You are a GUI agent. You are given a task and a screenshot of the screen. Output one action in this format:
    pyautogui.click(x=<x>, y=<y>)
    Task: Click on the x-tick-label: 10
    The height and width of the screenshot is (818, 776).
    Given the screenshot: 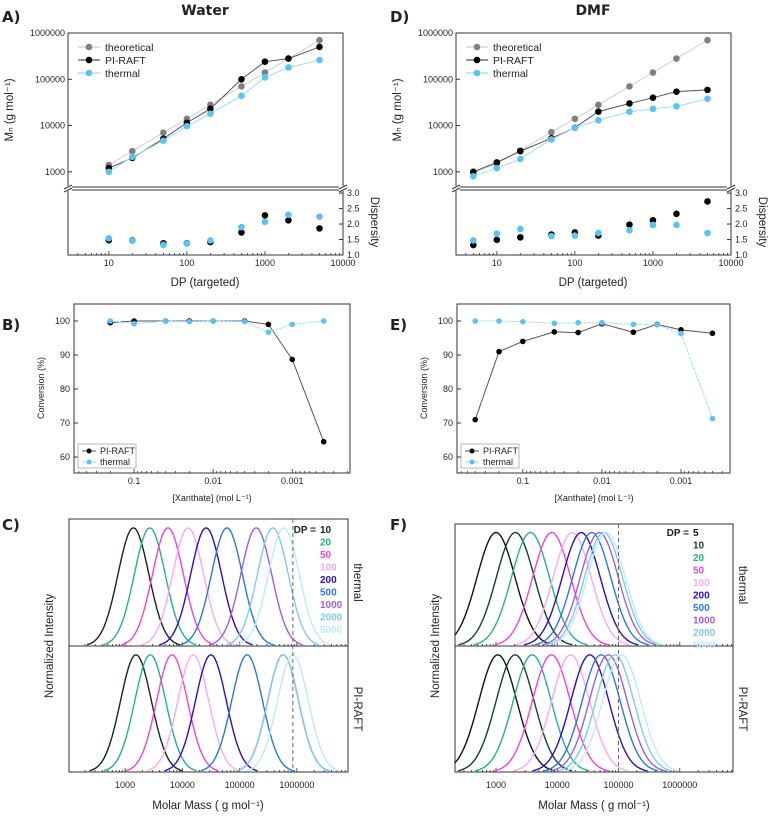 What is the action you would take?
    pyautogui.click(x=109, y=263)
    